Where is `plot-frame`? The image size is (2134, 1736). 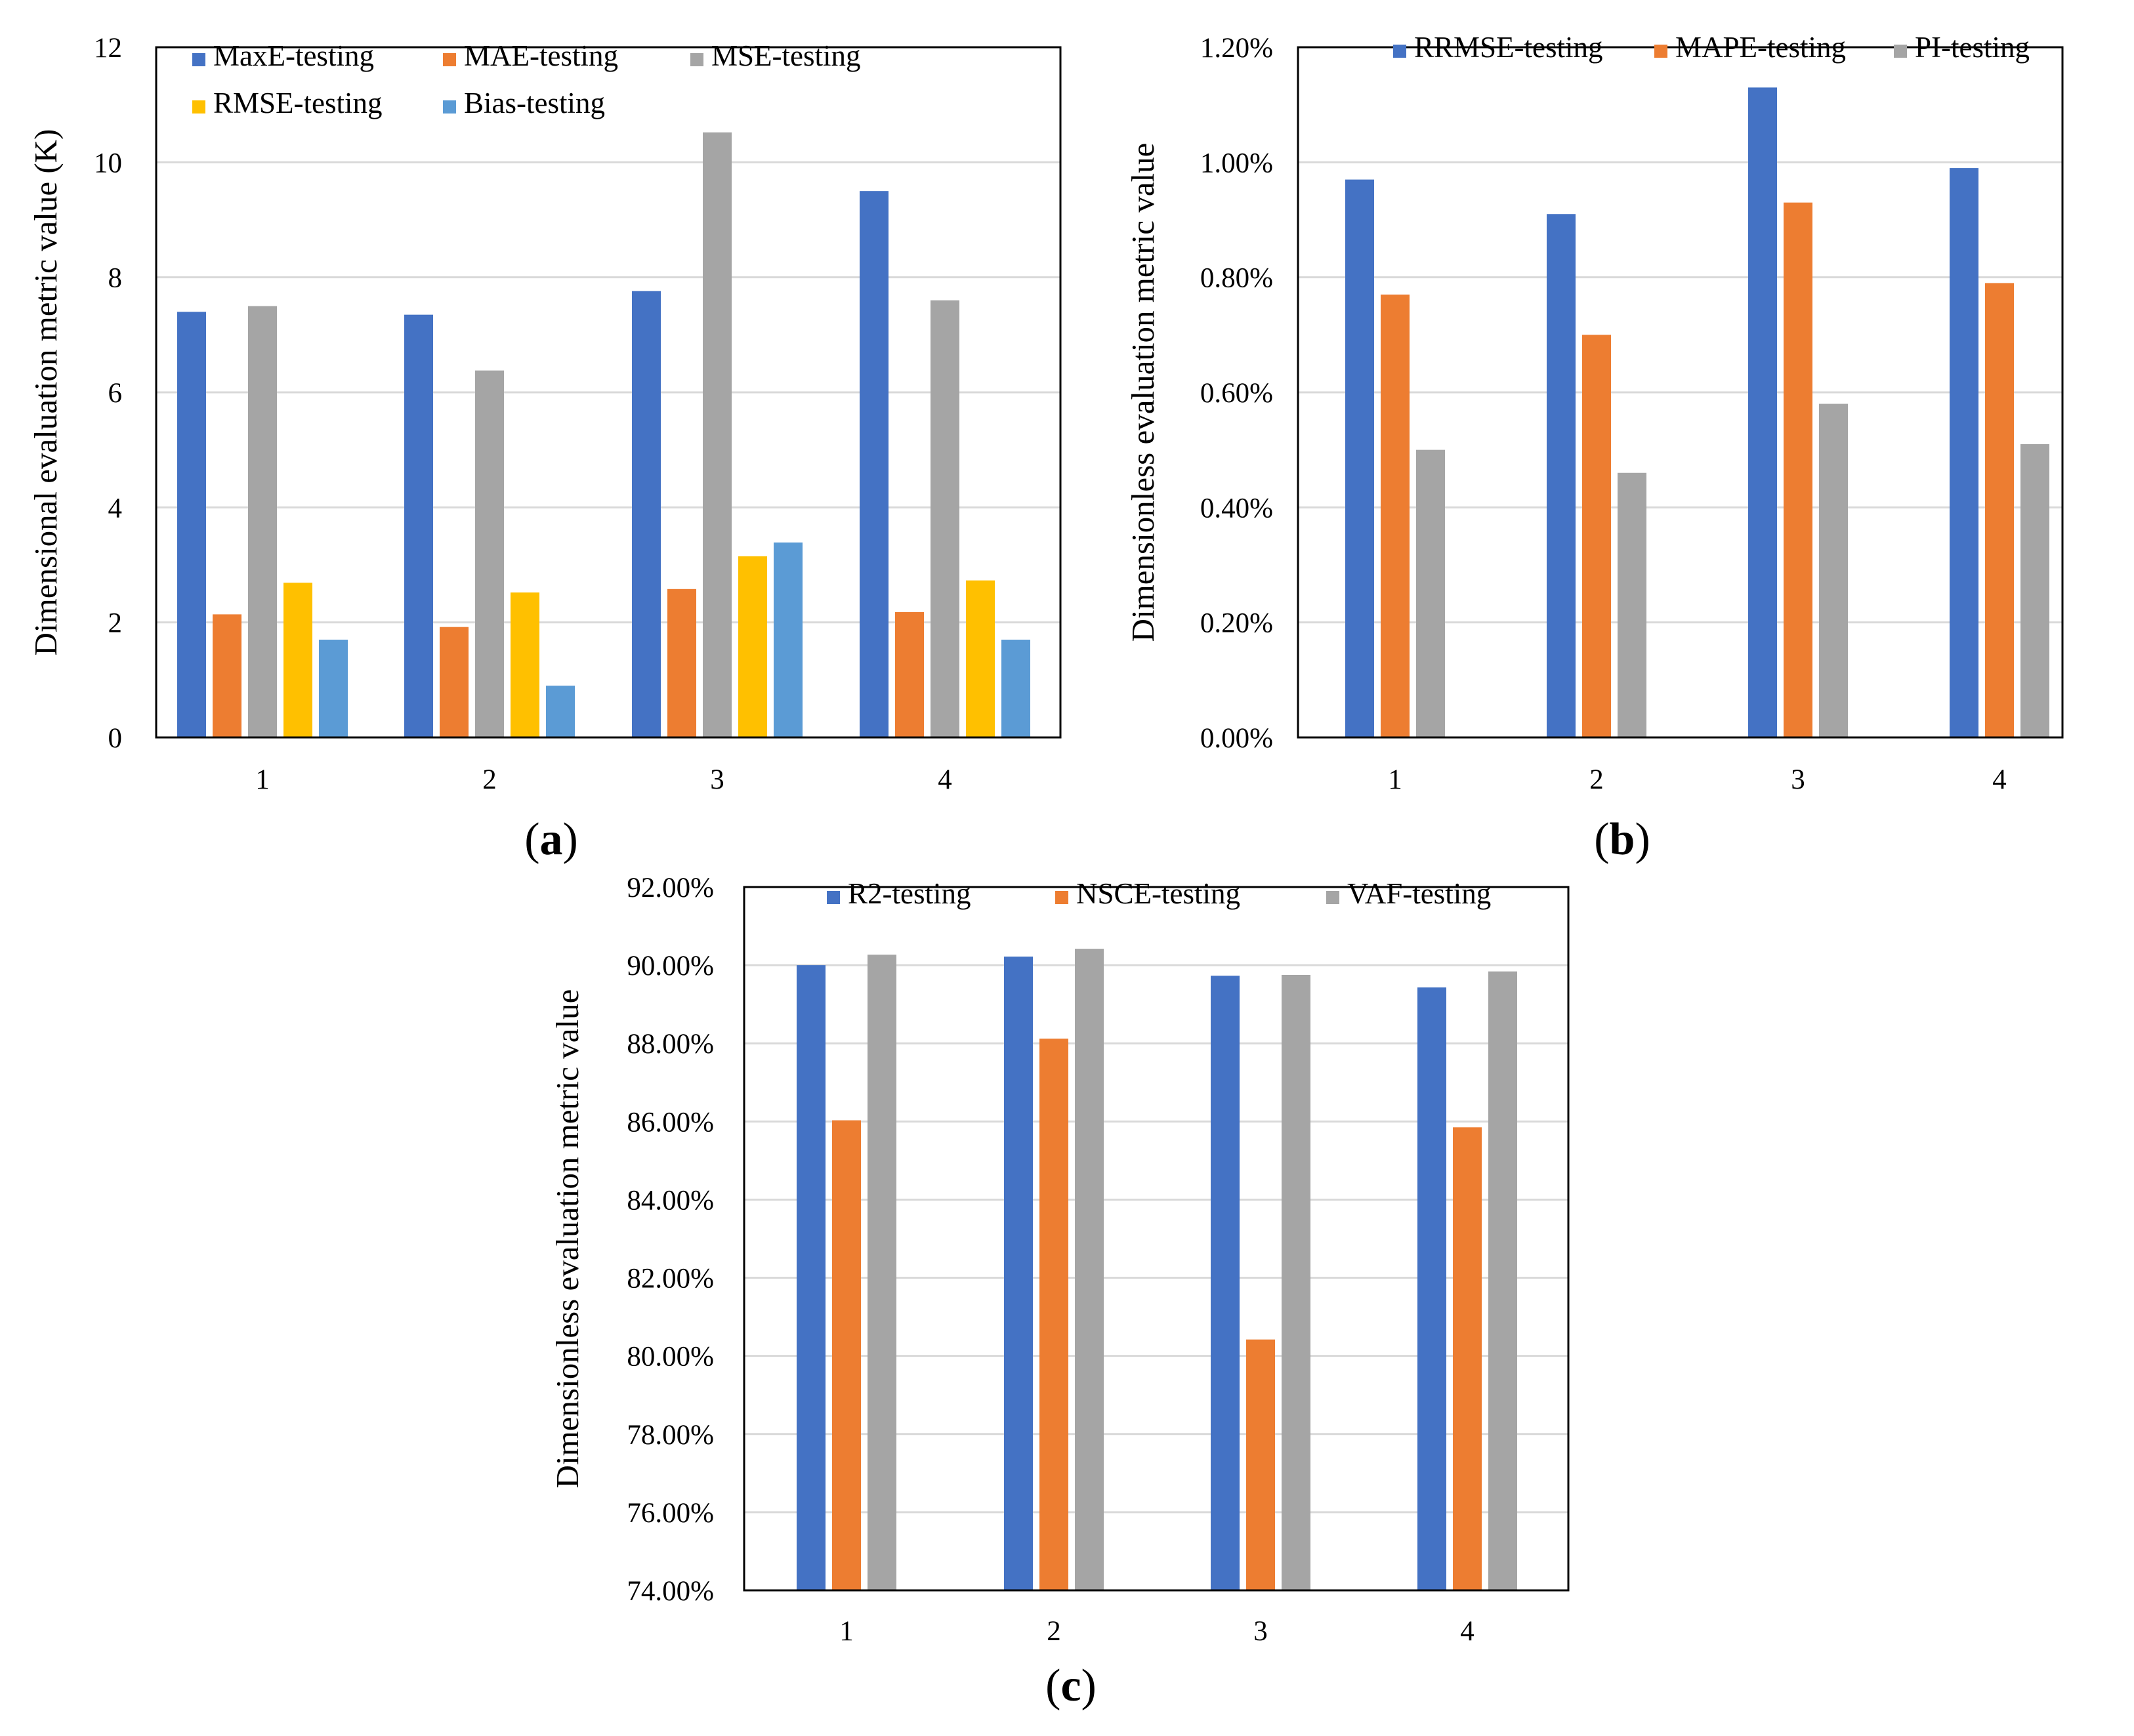 plot-frame is located at coordinates (1680, 392).